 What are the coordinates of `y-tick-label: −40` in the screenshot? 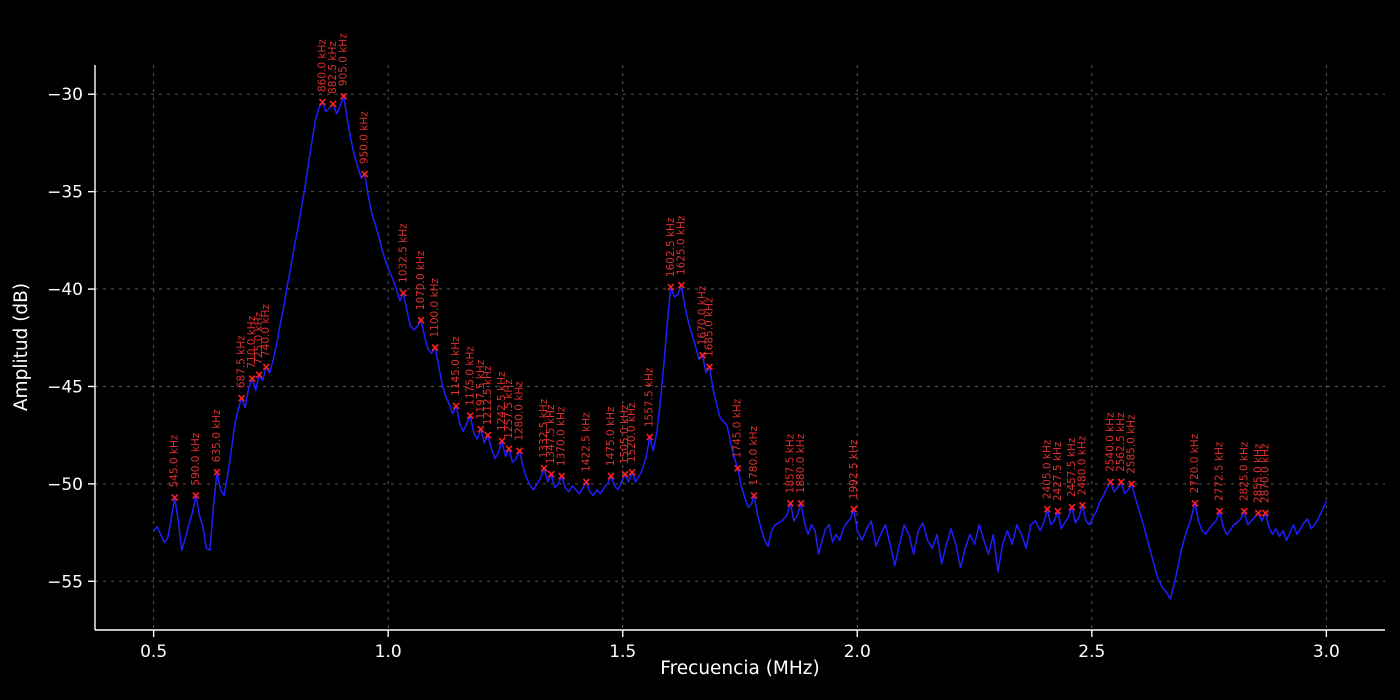 It's located at (65, 290).